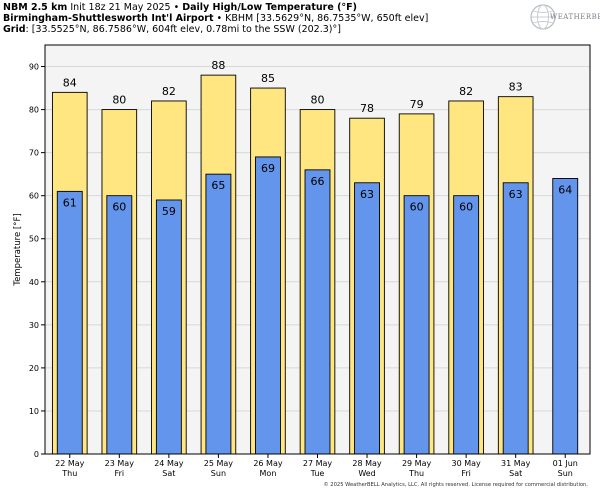  Describe the element at coordinates (543, 17) in the screenshot. I see `weatherbell-globe-icon` at that location.